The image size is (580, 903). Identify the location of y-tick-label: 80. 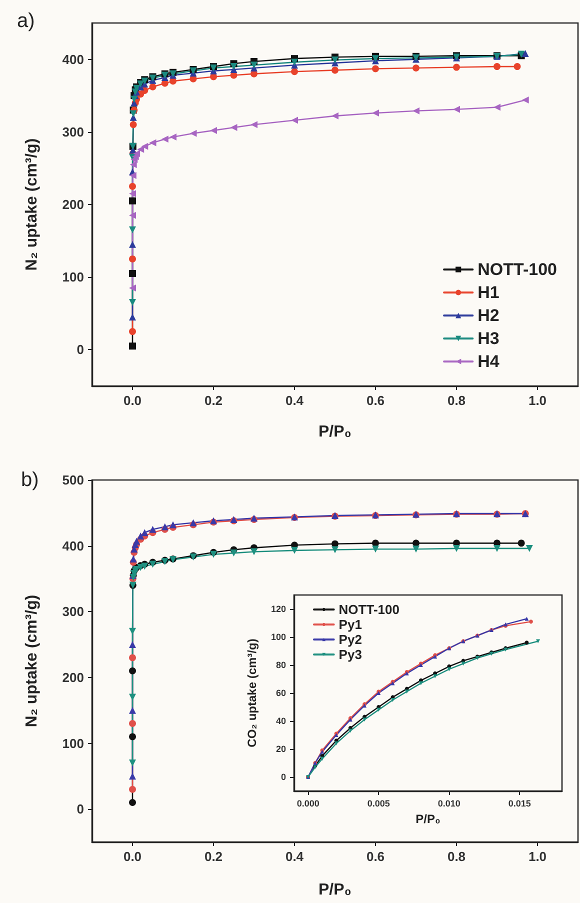
(281, 665).